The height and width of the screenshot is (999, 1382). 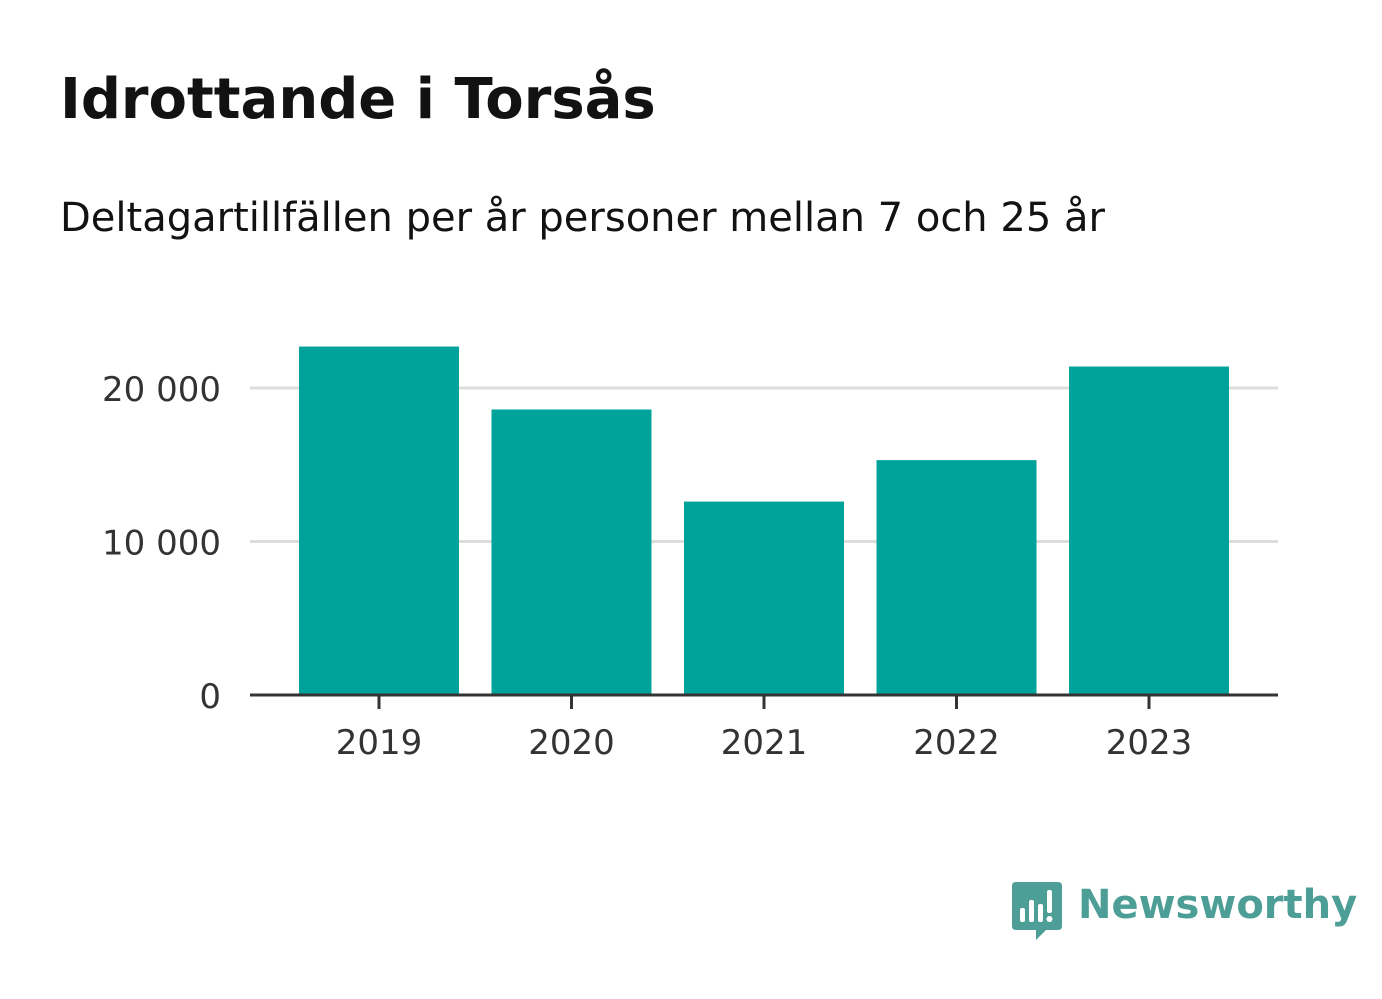 What do you see at coordinates (1037, 911) in the screenshot?
I see `newsworthy-logo-icon` at bounding box center [1037, 911].